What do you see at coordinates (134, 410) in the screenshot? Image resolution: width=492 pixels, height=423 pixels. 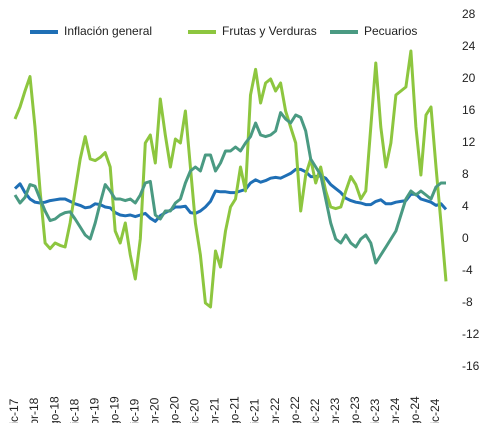 I see `x-tick-label: dic-19` at bounding box center [134, 410].